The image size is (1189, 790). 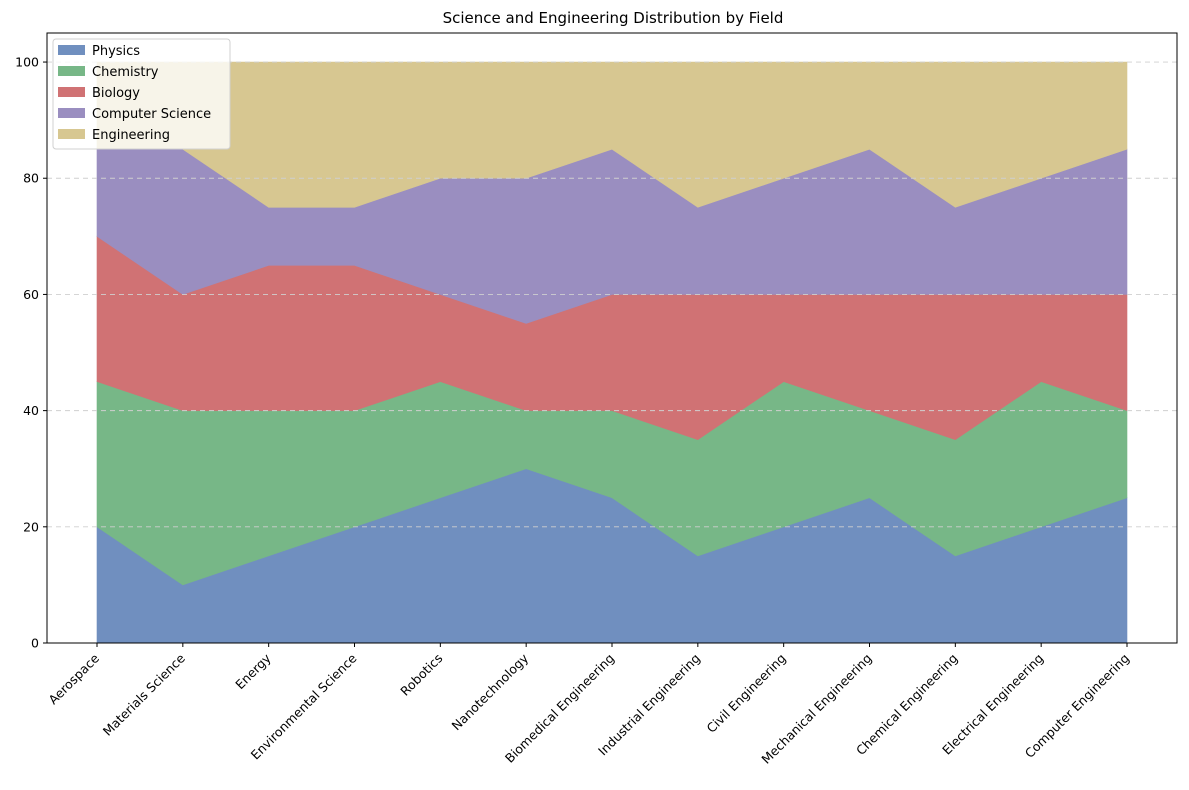 What do you see at coordinates (71, 134) in the screenshot?
I see `legend-swatch-engineering` at bounding box center [71, 134].